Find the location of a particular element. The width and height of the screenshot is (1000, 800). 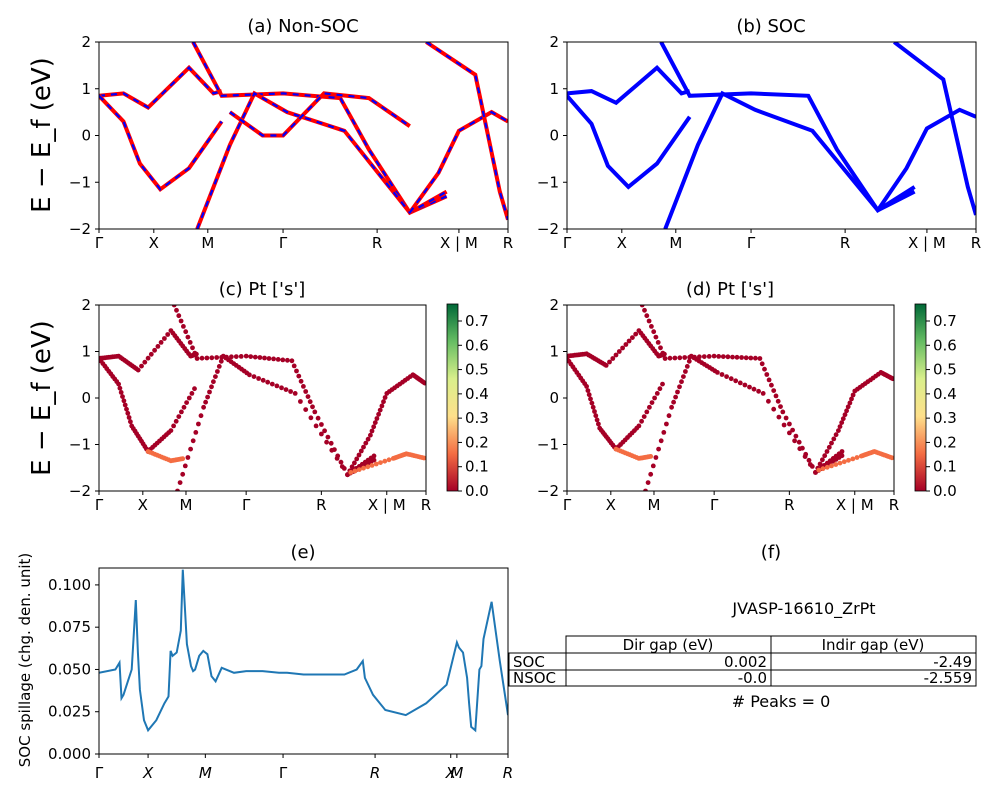

colorbar is located at coordinates (452, 397).